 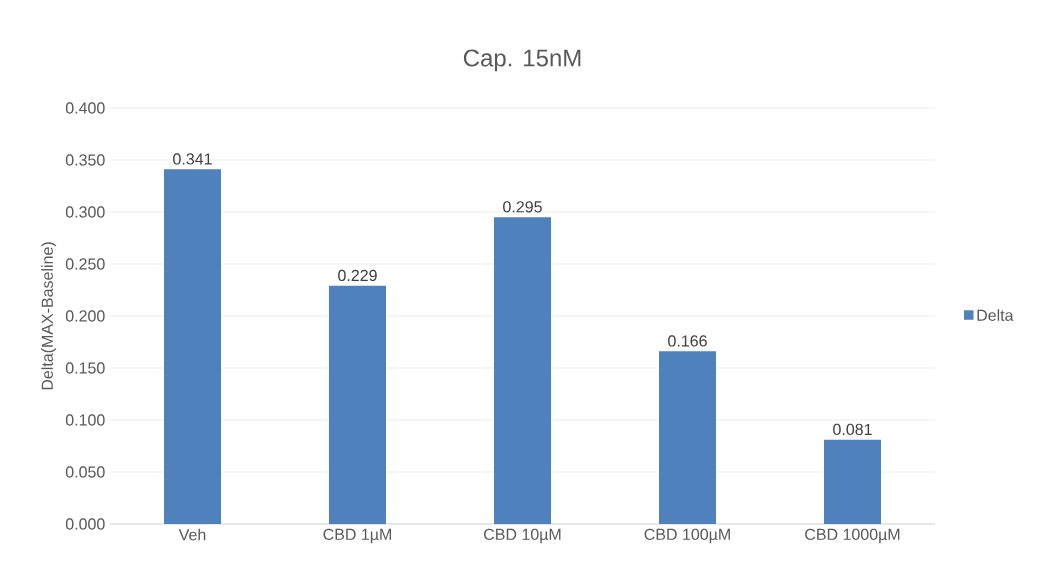 I want to click on y-tick-label: 0.300, so click(x=85, y=212).